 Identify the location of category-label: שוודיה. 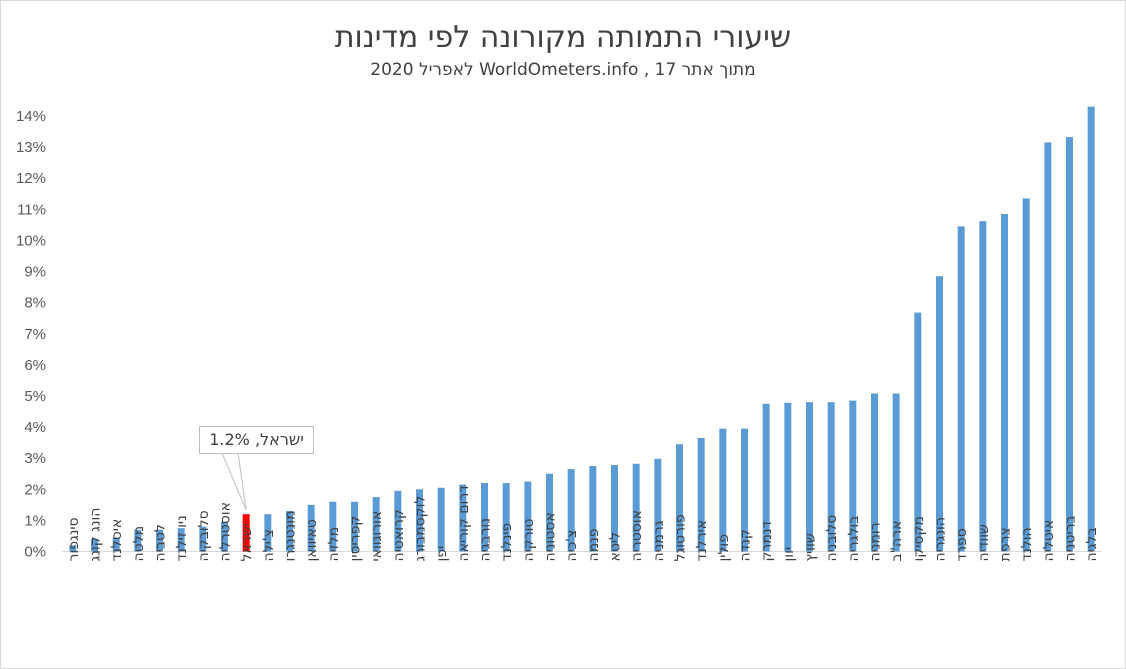
(984, 543).